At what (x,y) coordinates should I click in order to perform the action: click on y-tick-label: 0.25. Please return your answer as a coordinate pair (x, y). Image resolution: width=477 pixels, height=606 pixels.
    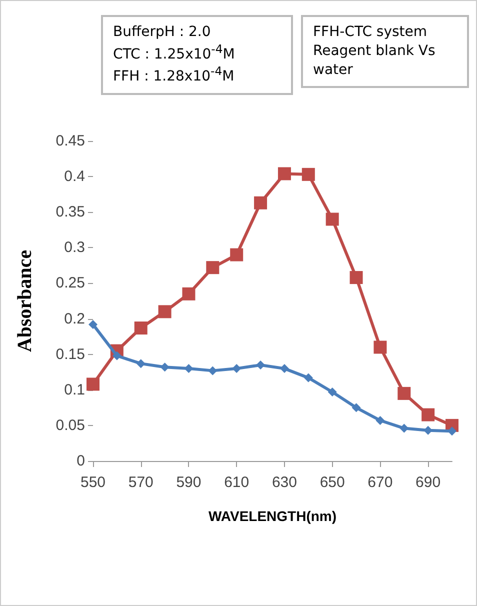
    Looking at the image, I should click on (70, 283).